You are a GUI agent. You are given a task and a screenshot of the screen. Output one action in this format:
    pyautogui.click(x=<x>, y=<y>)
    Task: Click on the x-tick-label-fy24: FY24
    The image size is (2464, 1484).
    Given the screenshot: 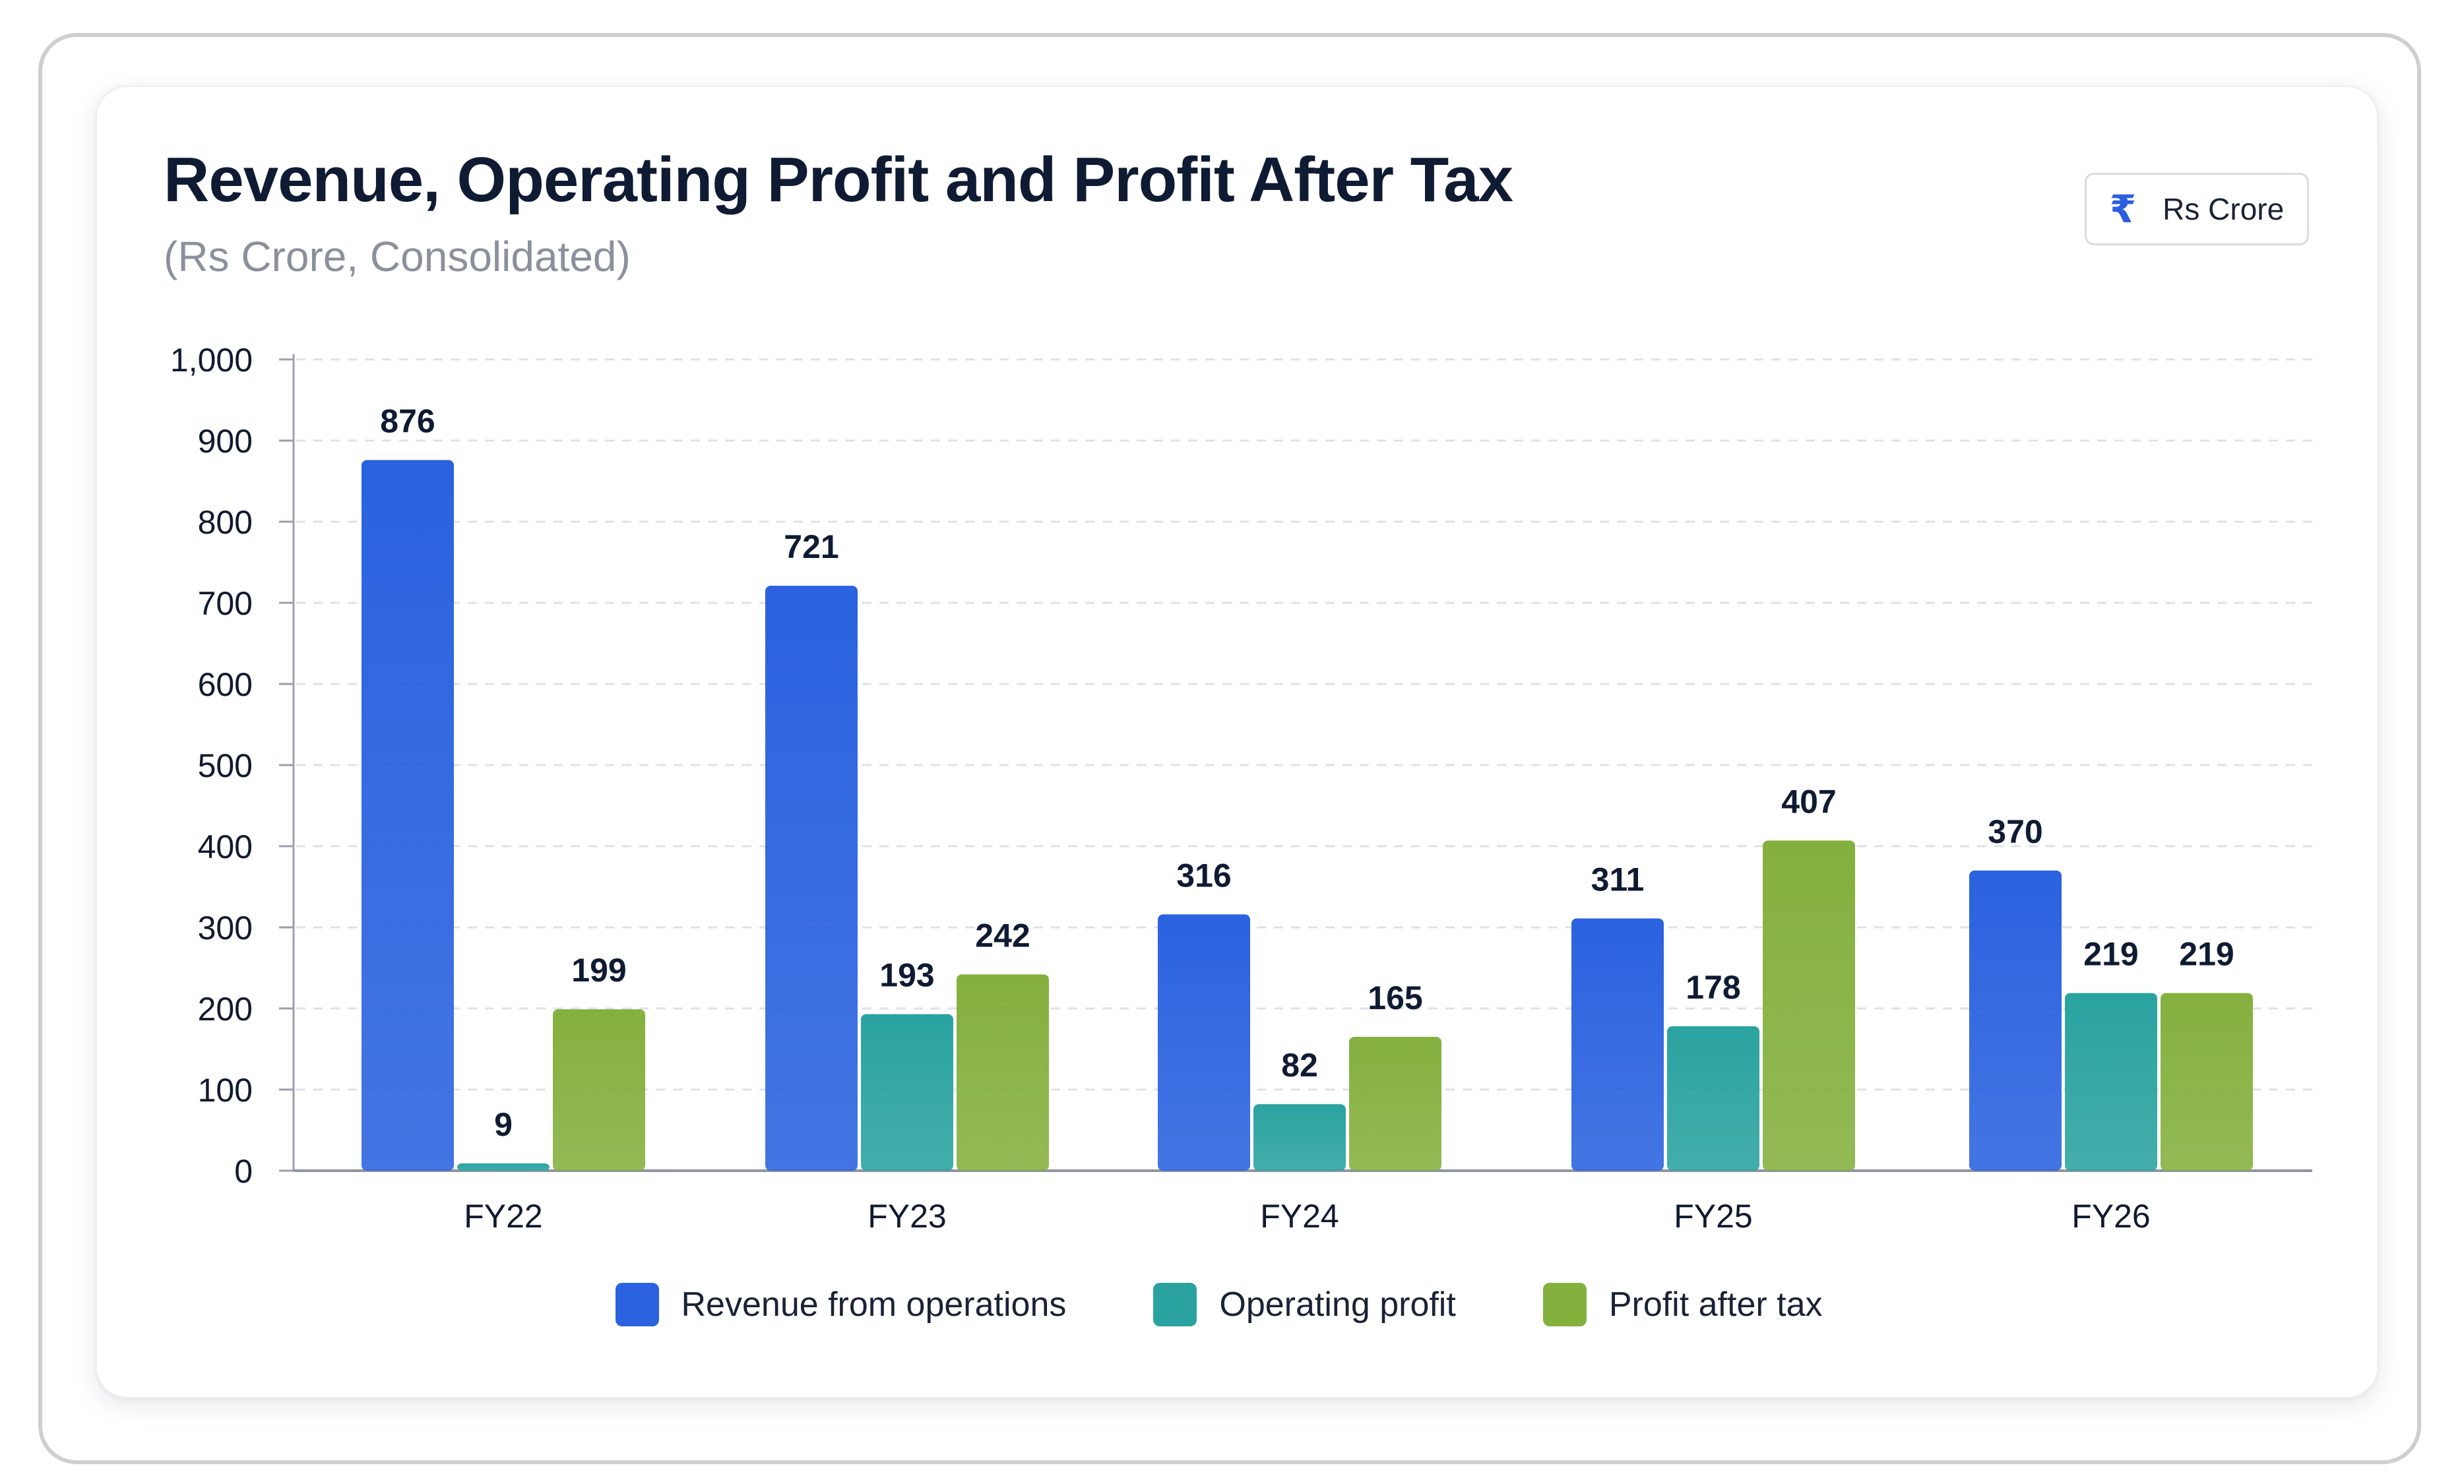 What is the action you would take?
    pyautogui.click(x=1299, y=1216)
    